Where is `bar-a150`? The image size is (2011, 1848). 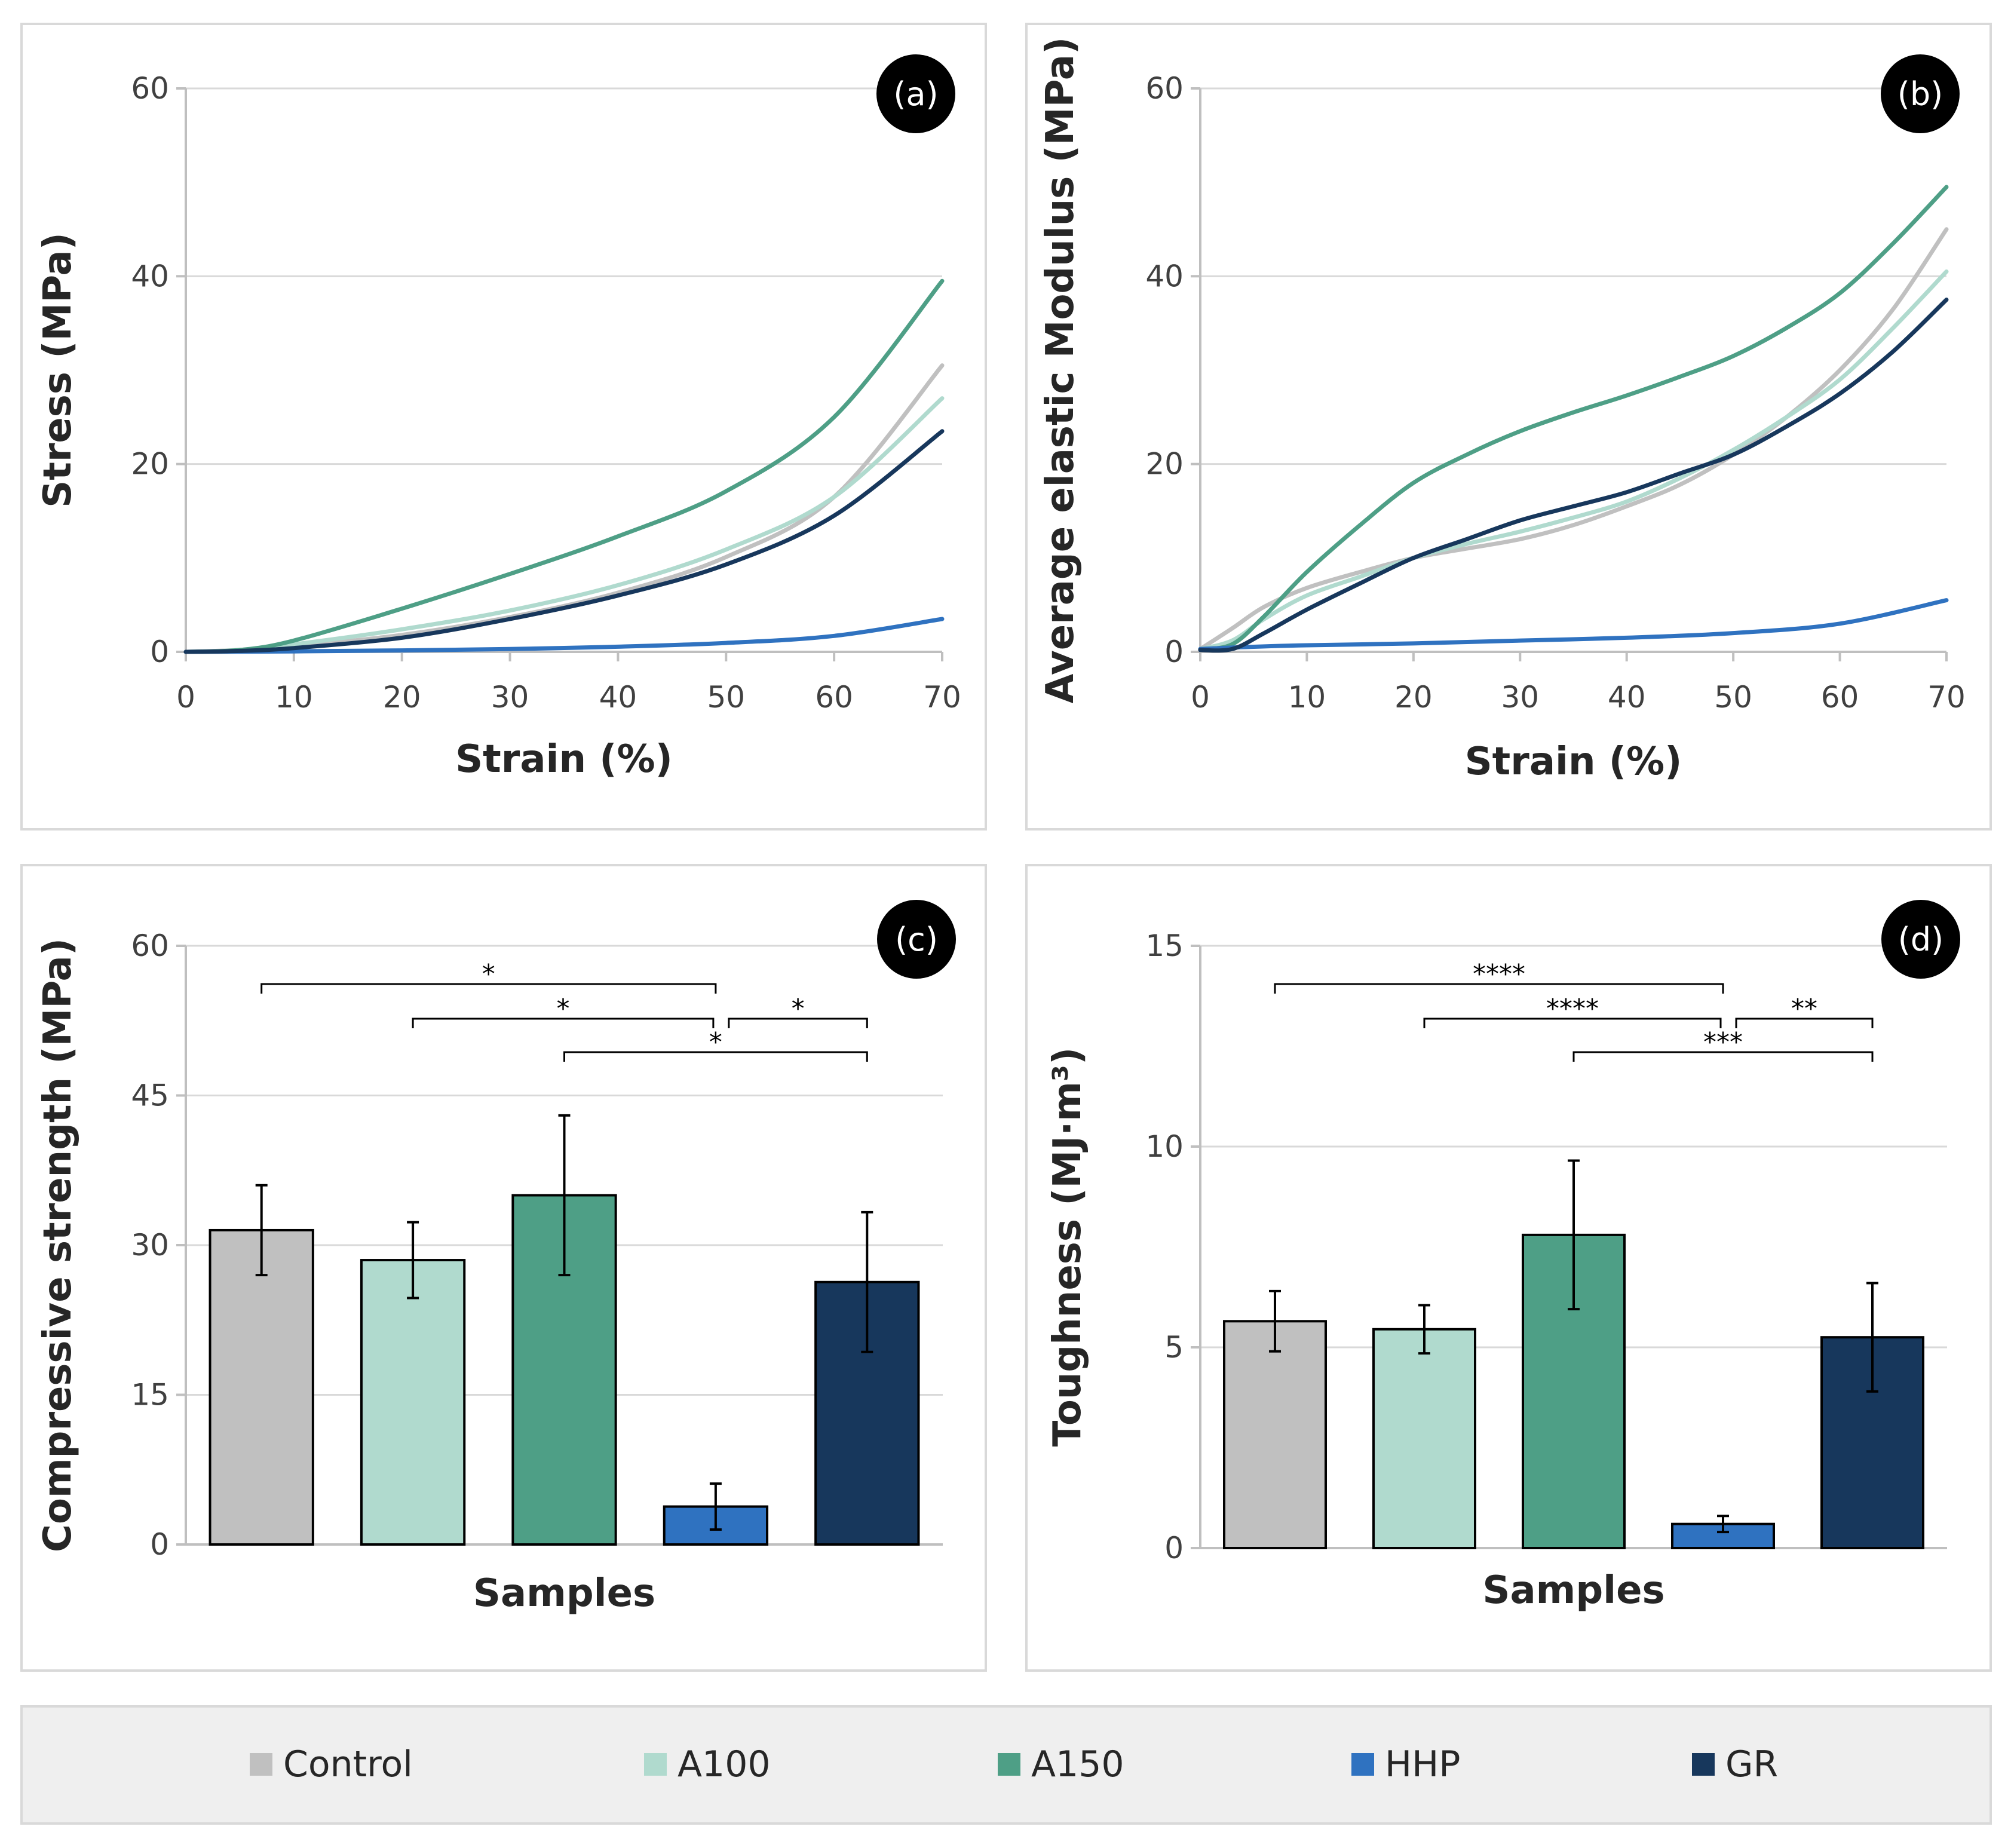
bar-a150 is located at coordinates (564, 1370).